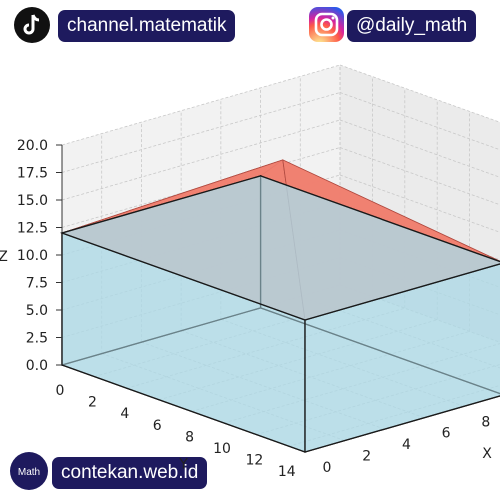 The image size is (500, 500). Describe the element at coordinates (4, 257) in the screenshot. I see `z-axis-label: Z` at that location.